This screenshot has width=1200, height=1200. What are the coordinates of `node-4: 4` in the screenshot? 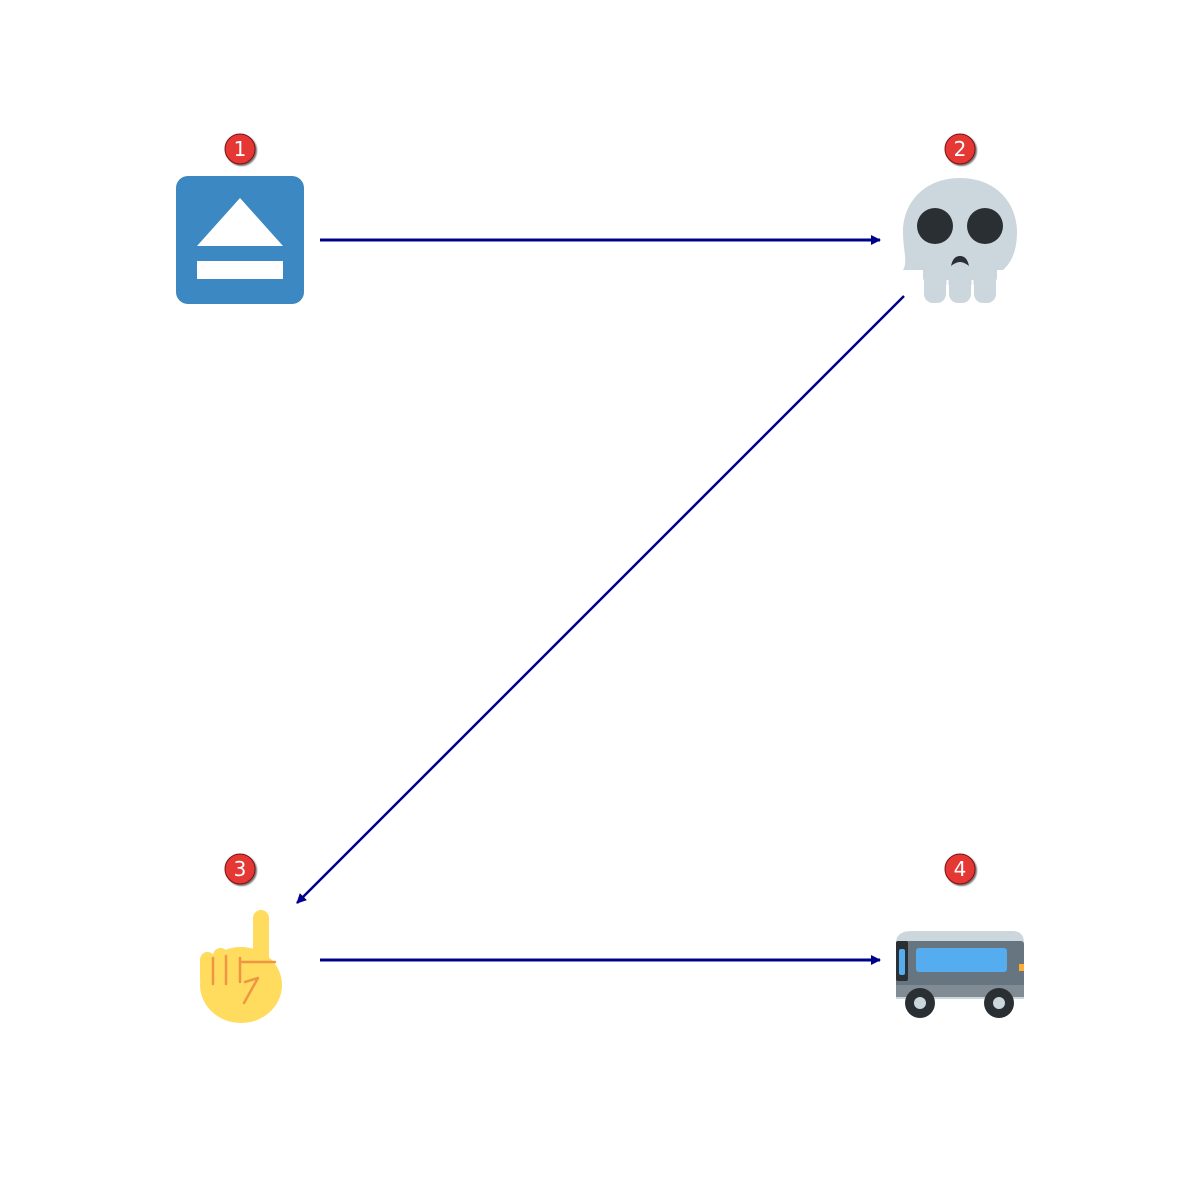 It's located at (960, 935).